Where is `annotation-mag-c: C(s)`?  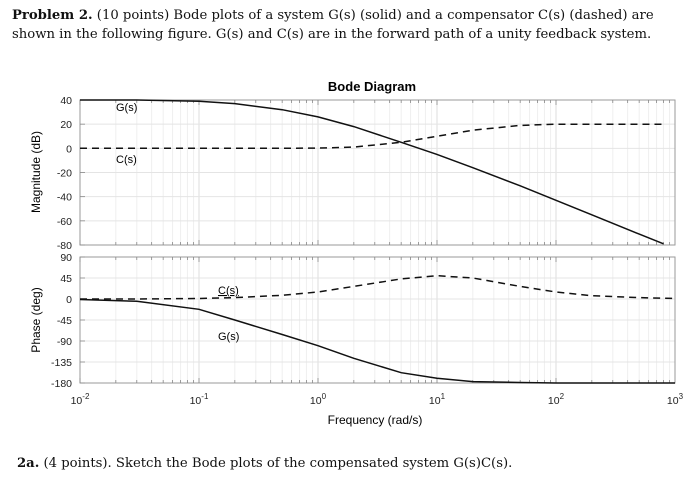
annotation-mag-c: C(s) is located at coordinates (126, 160).